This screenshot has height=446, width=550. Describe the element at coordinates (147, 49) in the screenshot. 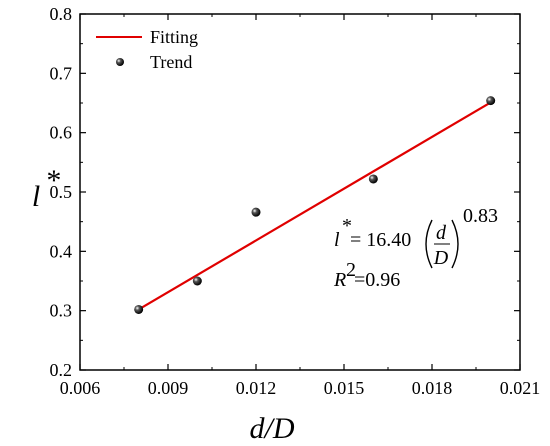

I see `legend: Fitting Trend` at that location.